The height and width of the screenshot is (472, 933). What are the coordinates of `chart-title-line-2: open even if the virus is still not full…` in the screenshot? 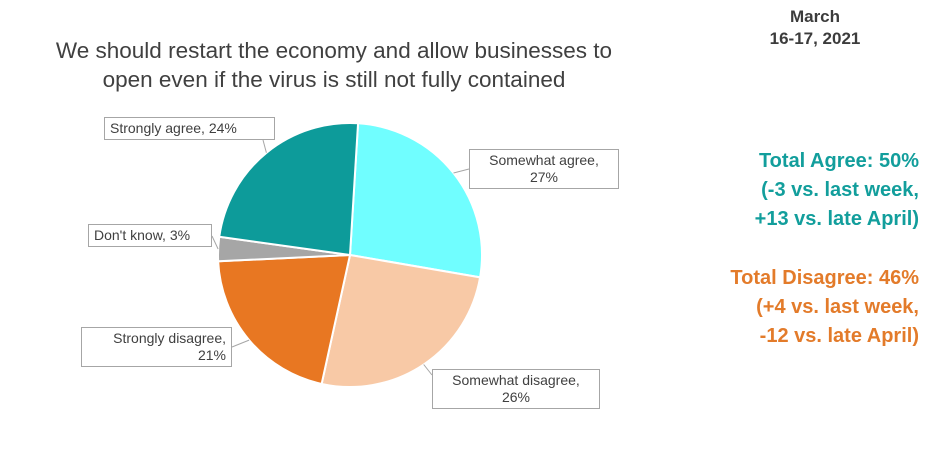 It's located at (334, 79).